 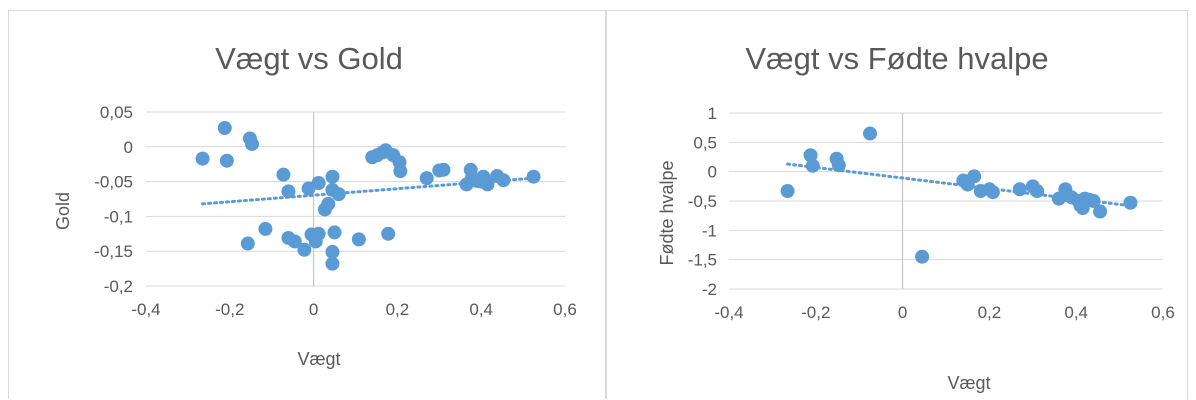 What do you see at coordinates (702, 201) in the screenshot?
I see `y-tick-label: -0,5` at bounding box center [702, 201].